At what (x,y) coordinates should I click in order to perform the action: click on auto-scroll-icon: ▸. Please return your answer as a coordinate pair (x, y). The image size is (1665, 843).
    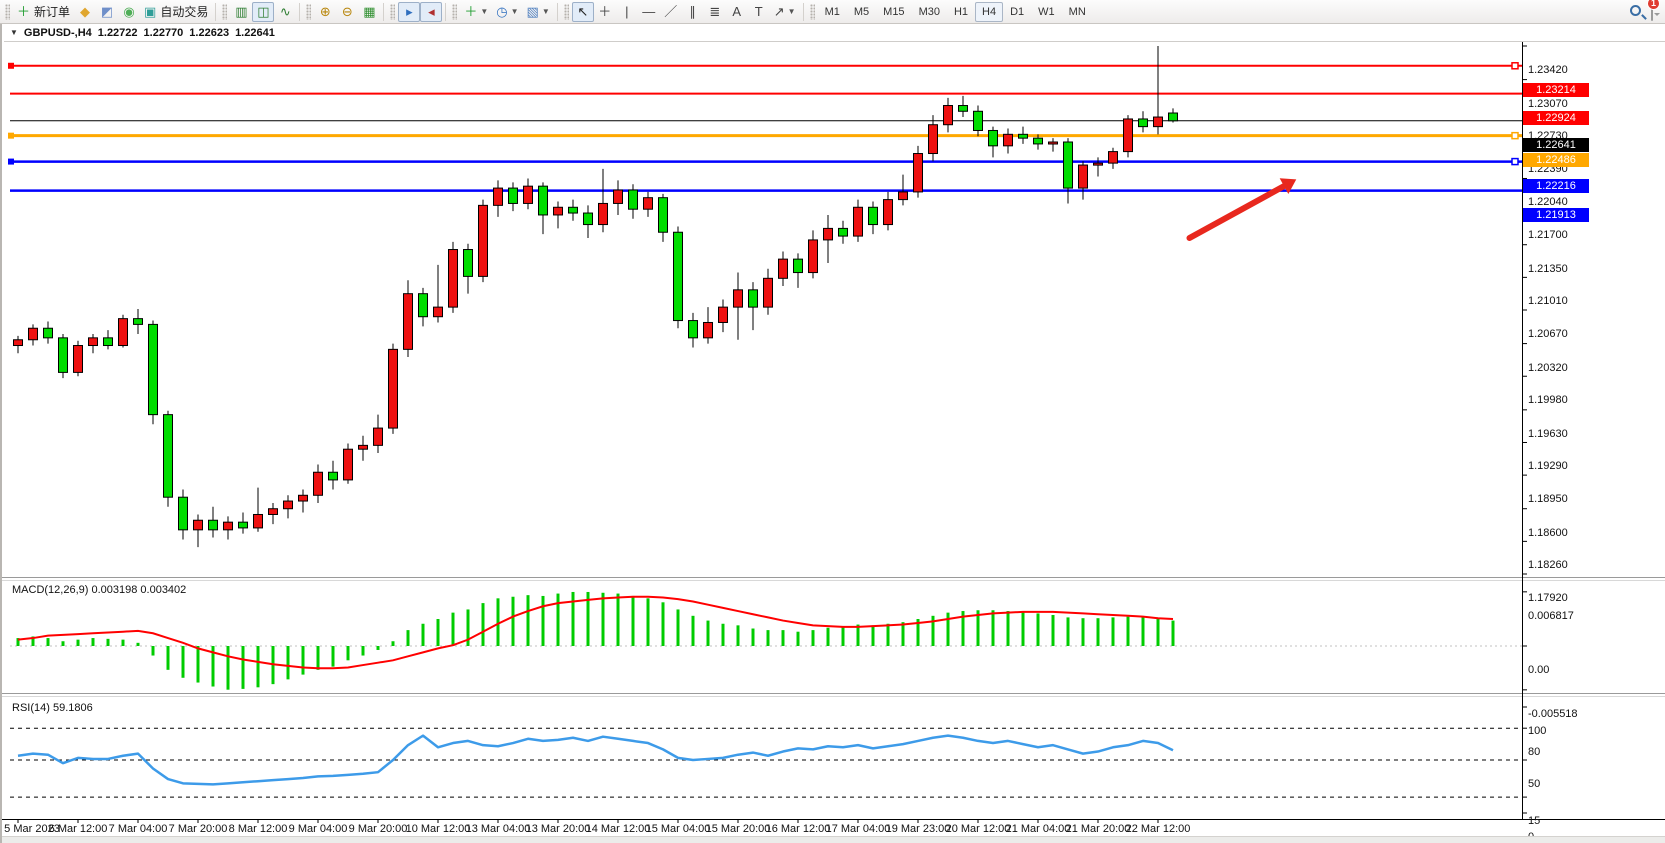
    Looking at the image, I should click on (409, 11).